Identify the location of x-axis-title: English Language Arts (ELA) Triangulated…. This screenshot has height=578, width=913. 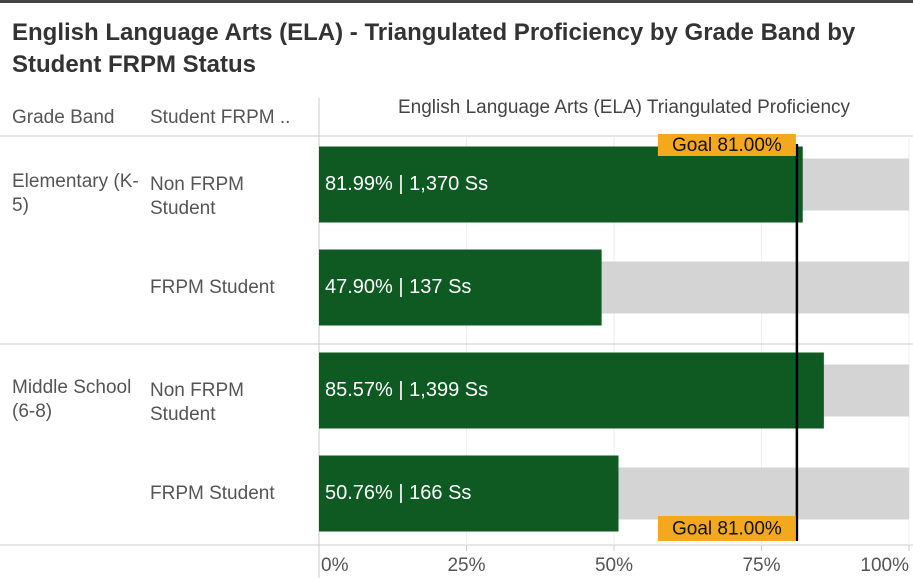
(624, 107).